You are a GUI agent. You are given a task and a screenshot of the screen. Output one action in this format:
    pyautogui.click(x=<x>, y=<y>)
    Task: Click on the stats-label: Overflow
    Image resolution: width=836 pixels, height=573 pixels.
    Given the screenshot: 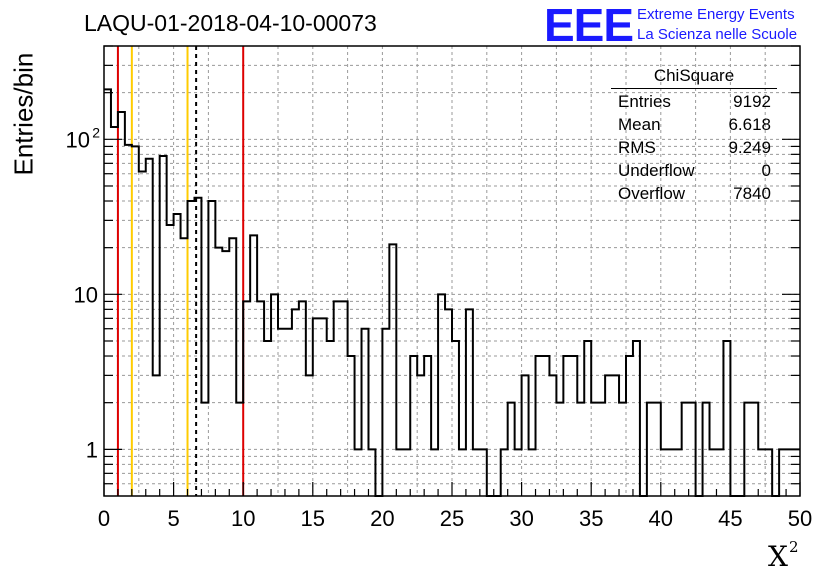 What is the action you would take?
    pyautogui.click(x=652, y=193)
    